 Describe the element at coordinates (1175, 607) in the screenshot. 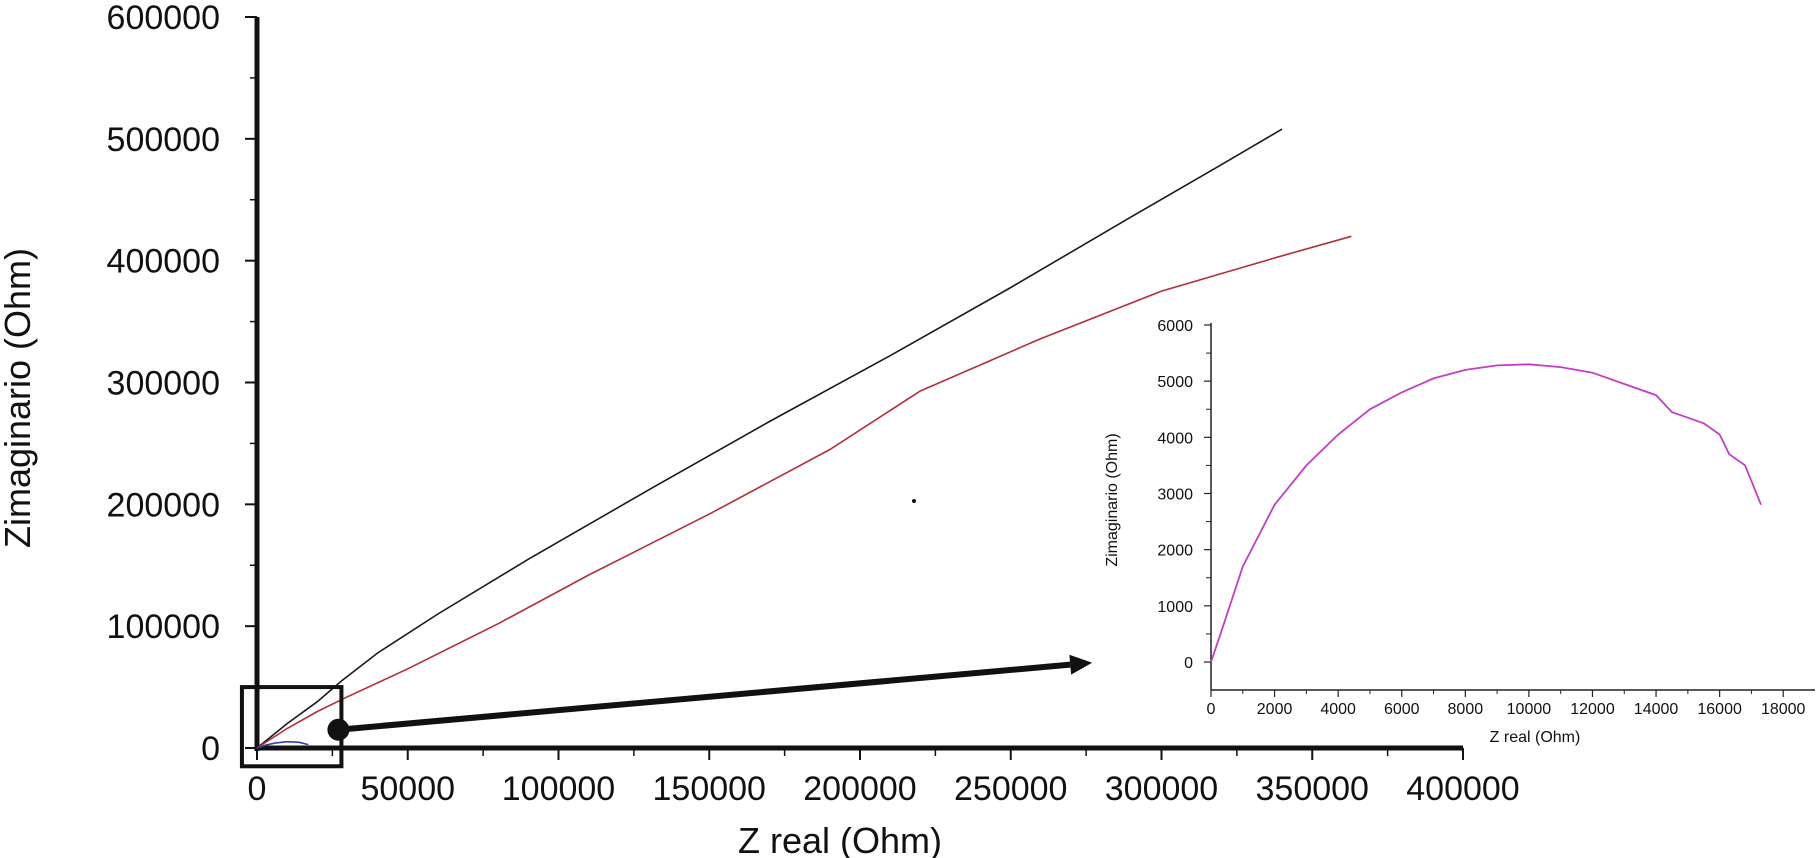

I see `inset-y-tick-label: 1000` at that location.